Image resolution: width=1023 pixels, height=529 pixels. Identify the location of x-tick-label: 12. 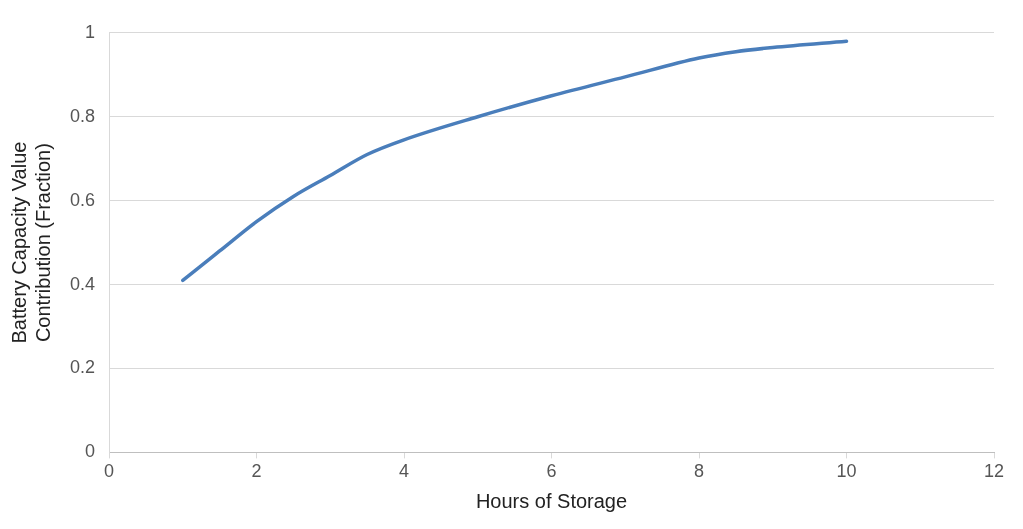
(994, 471).